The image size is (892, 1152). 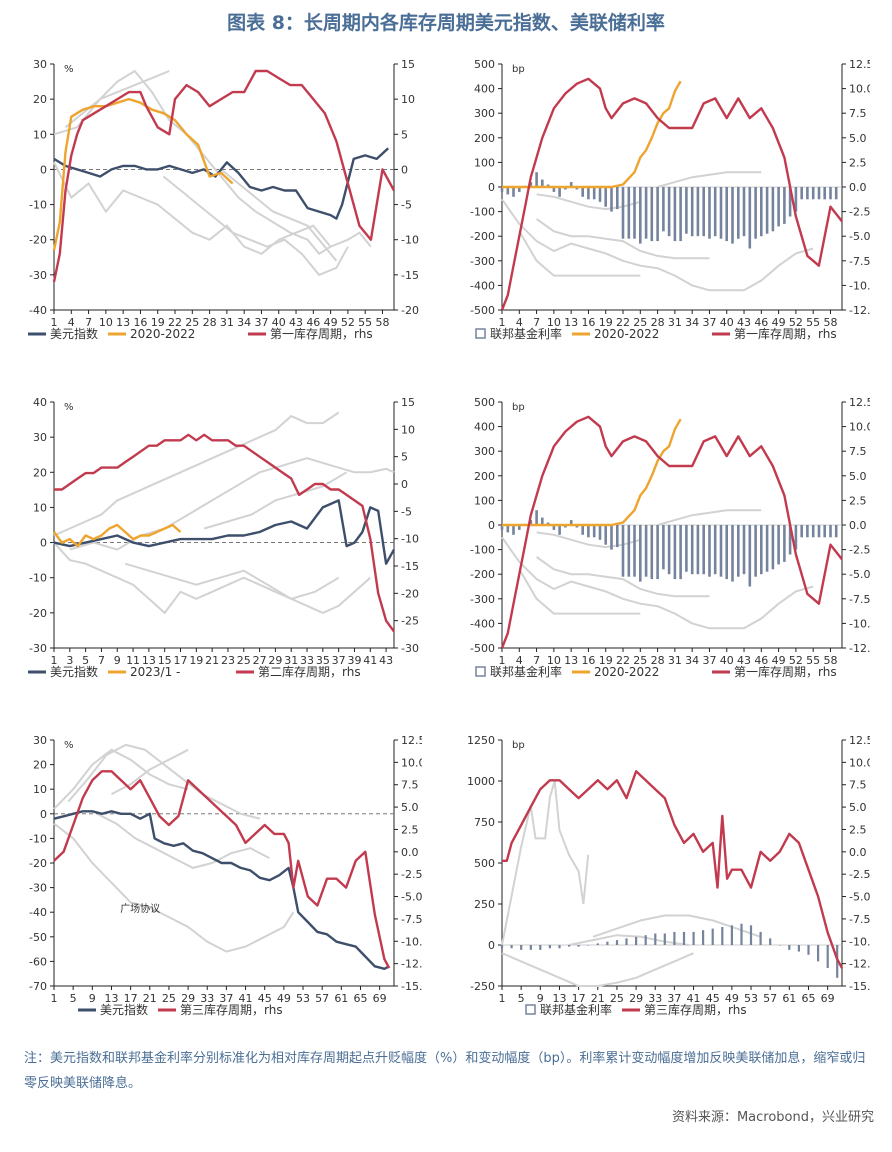 I want to click on legend-label: 2020-2022, so click(x=162, y=334).